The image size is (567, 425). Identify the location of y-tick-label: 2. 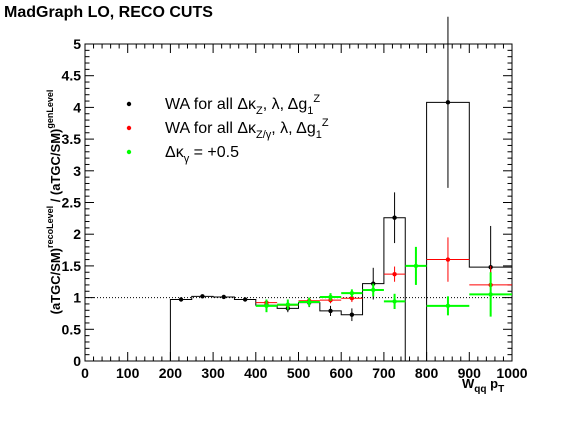
(77, 234).